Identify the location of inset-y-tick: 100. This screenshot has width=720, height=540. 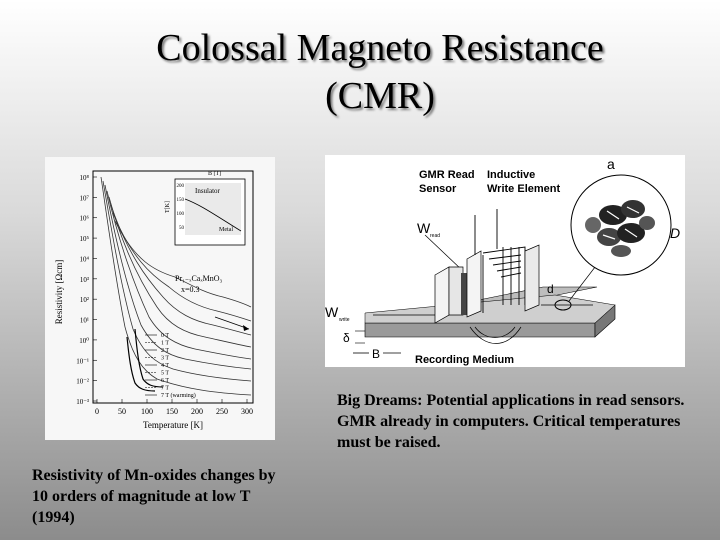
(181, 214).